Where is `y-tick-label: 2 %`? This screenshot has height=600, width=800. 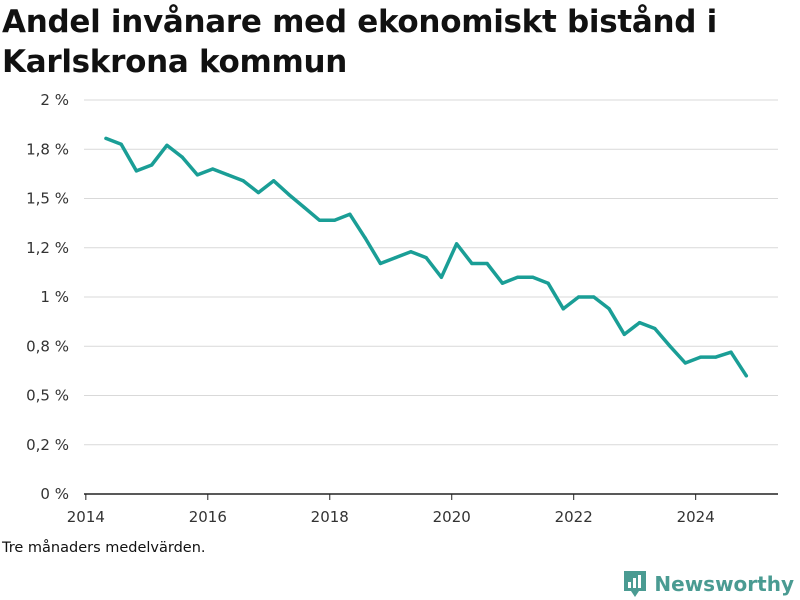 y-tick-label: 2 % is located at coordinates (54, 100).